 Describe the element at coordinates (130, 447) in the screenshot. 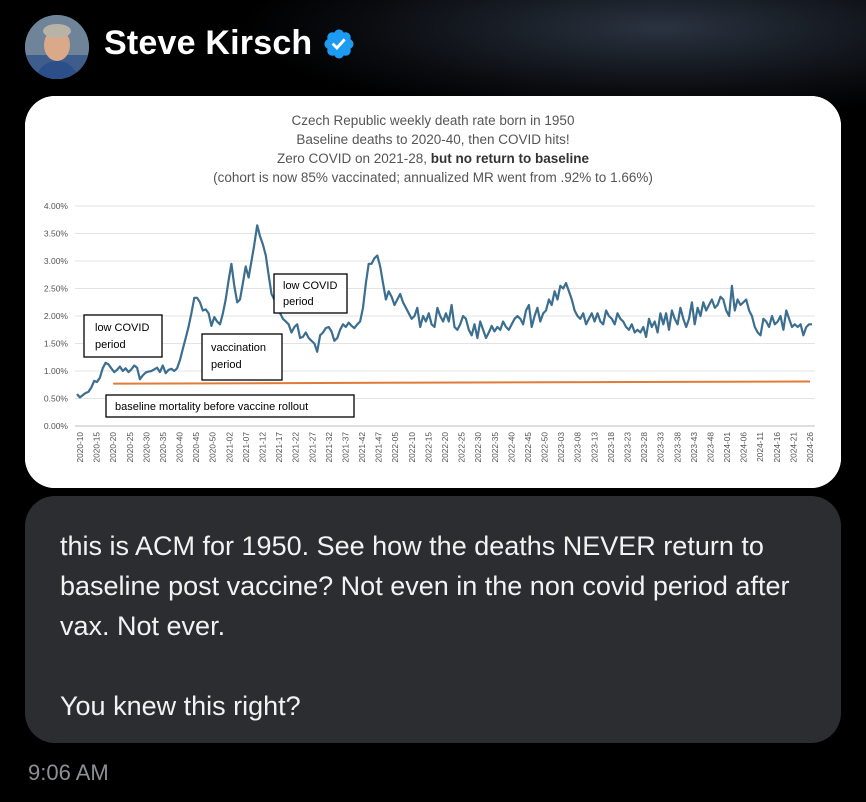

I see `x-tick-label: 2020-25` at that location.